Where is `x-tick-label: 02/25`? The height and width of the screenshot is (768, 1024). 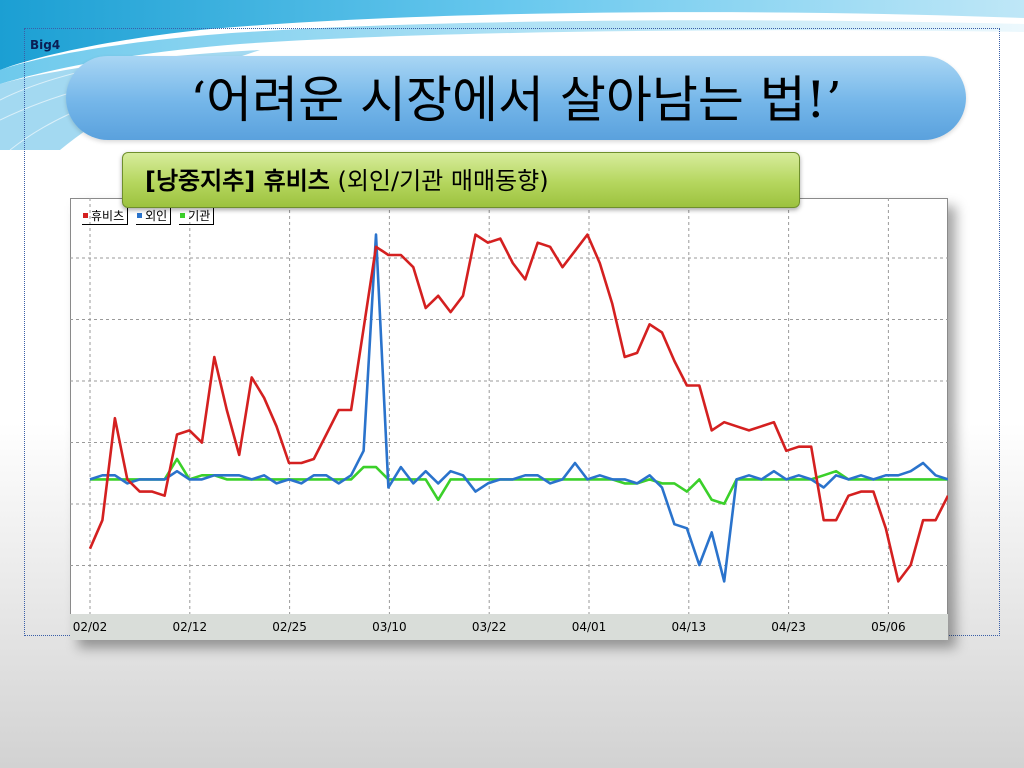
x-tick-label: 02/25 is located at coordinates (289, 627).